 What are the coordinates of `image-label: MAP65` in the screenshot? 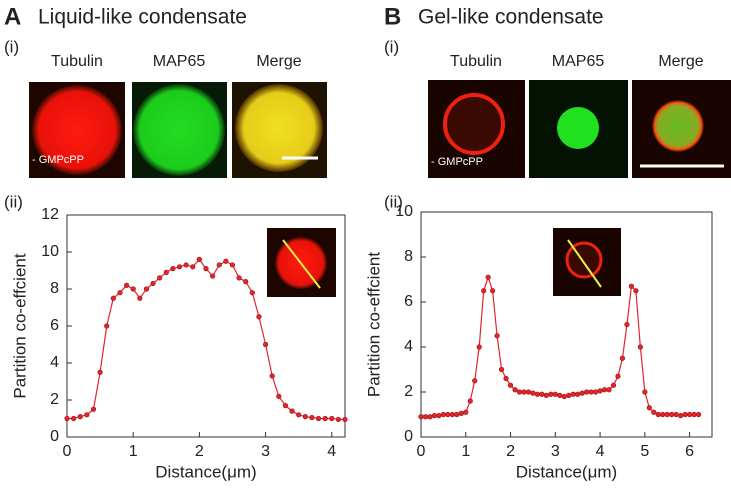 It's located at (578, 61).